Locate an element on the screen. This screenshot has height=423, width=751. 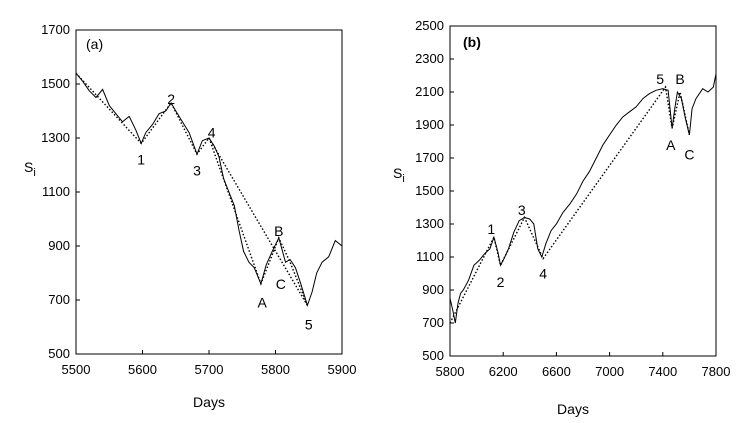
x-tick-label: 5700 is located at coordinates (209, 369).